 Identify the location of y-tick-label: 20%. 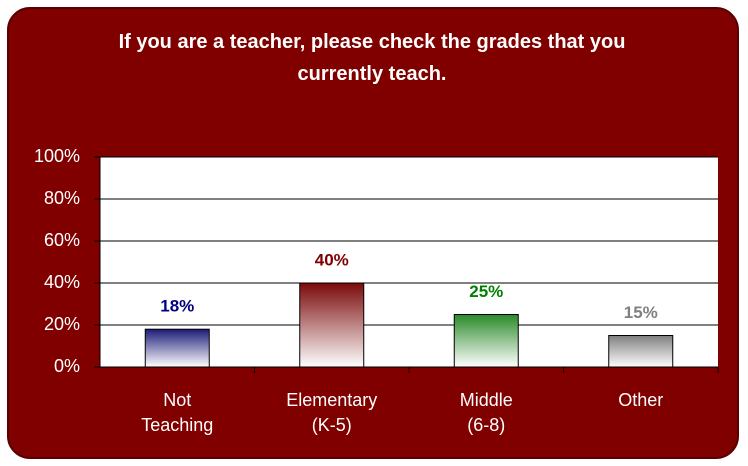
(62, 324).